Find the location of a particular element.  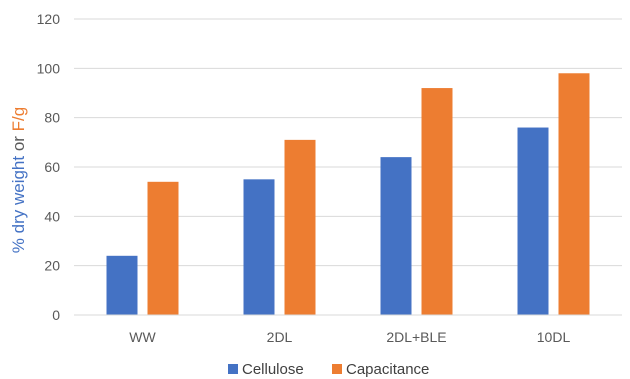

bar-cellulose-10dl is located at coordinates (533, 221).